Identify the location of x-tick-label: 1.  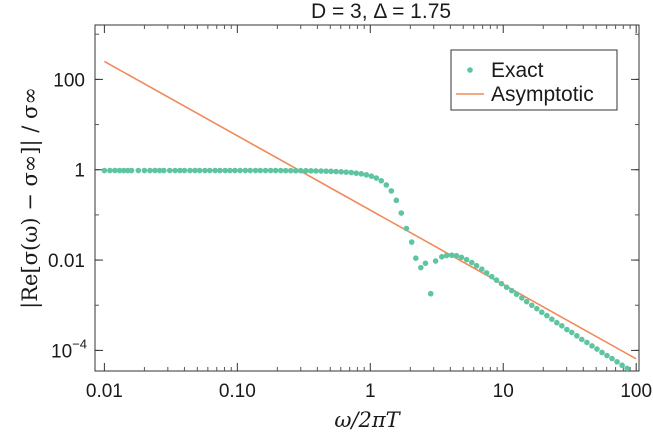
(370, 391).